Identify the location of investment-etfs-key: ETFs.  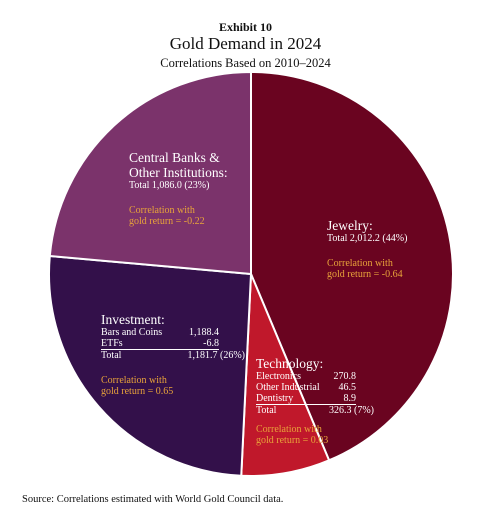
(112, 343).